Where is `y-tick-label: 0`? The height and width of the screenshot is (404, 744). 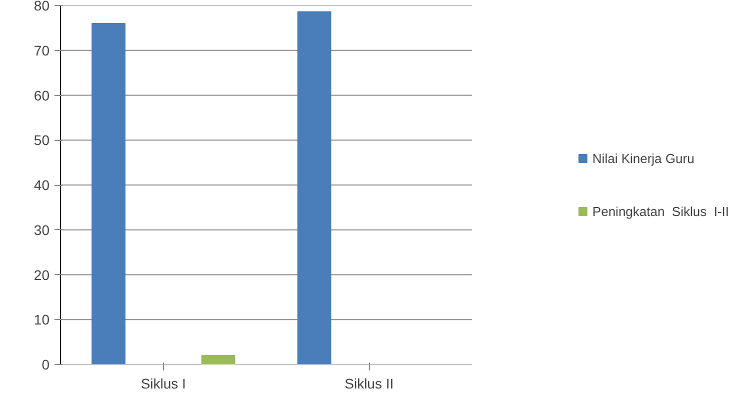 y-tick-label: 0 is located at coordinates (46, 364).